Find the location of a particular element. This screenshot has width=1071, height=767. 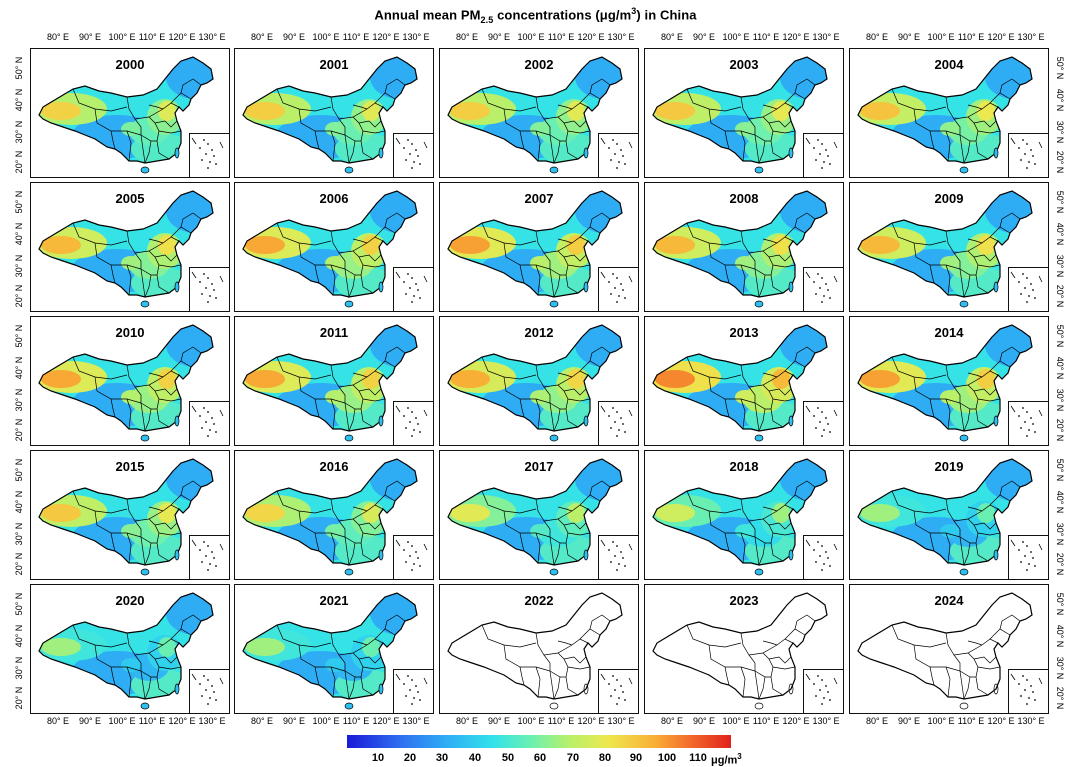

year-label: 2004 is located at coordinates (949, 64).